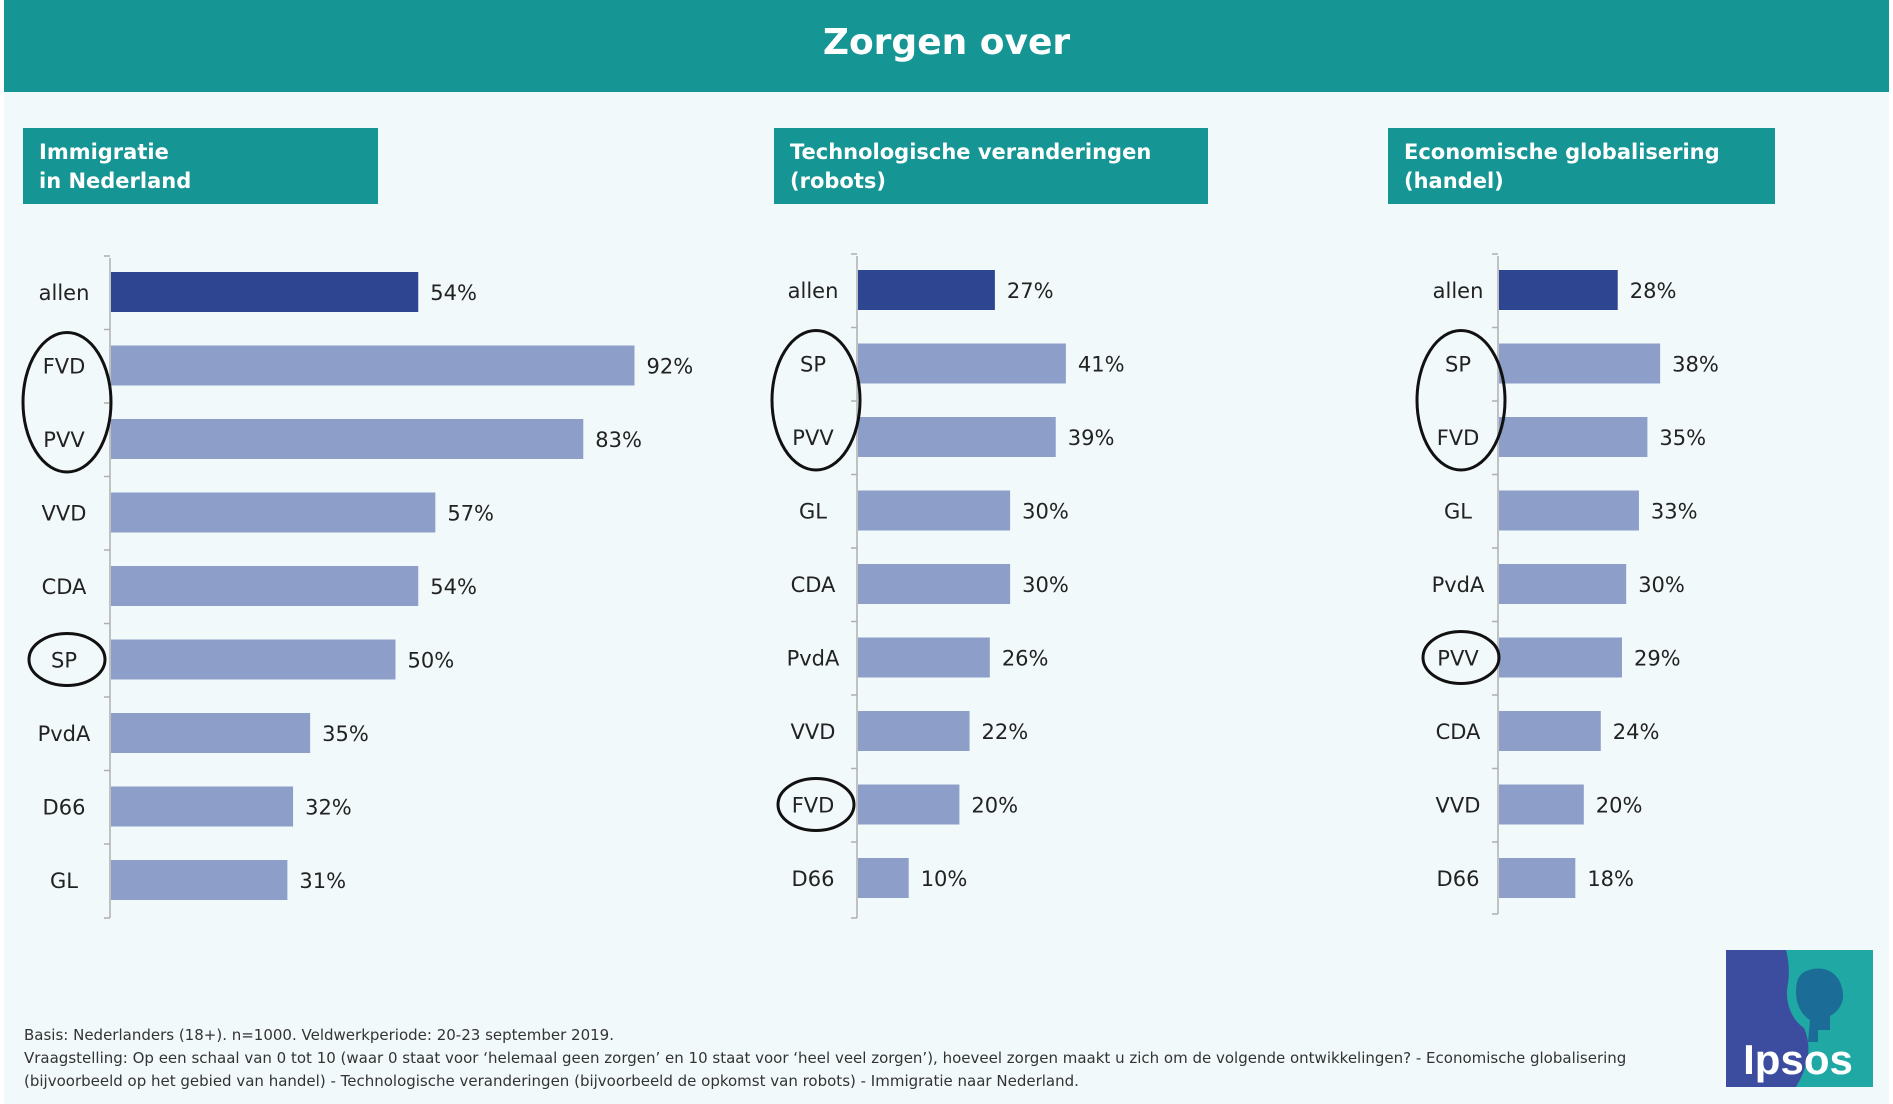 This screenshot has width=1893, height=1104. I want to click on chart-1-category-pvda: PvdA, so click(813, 659).